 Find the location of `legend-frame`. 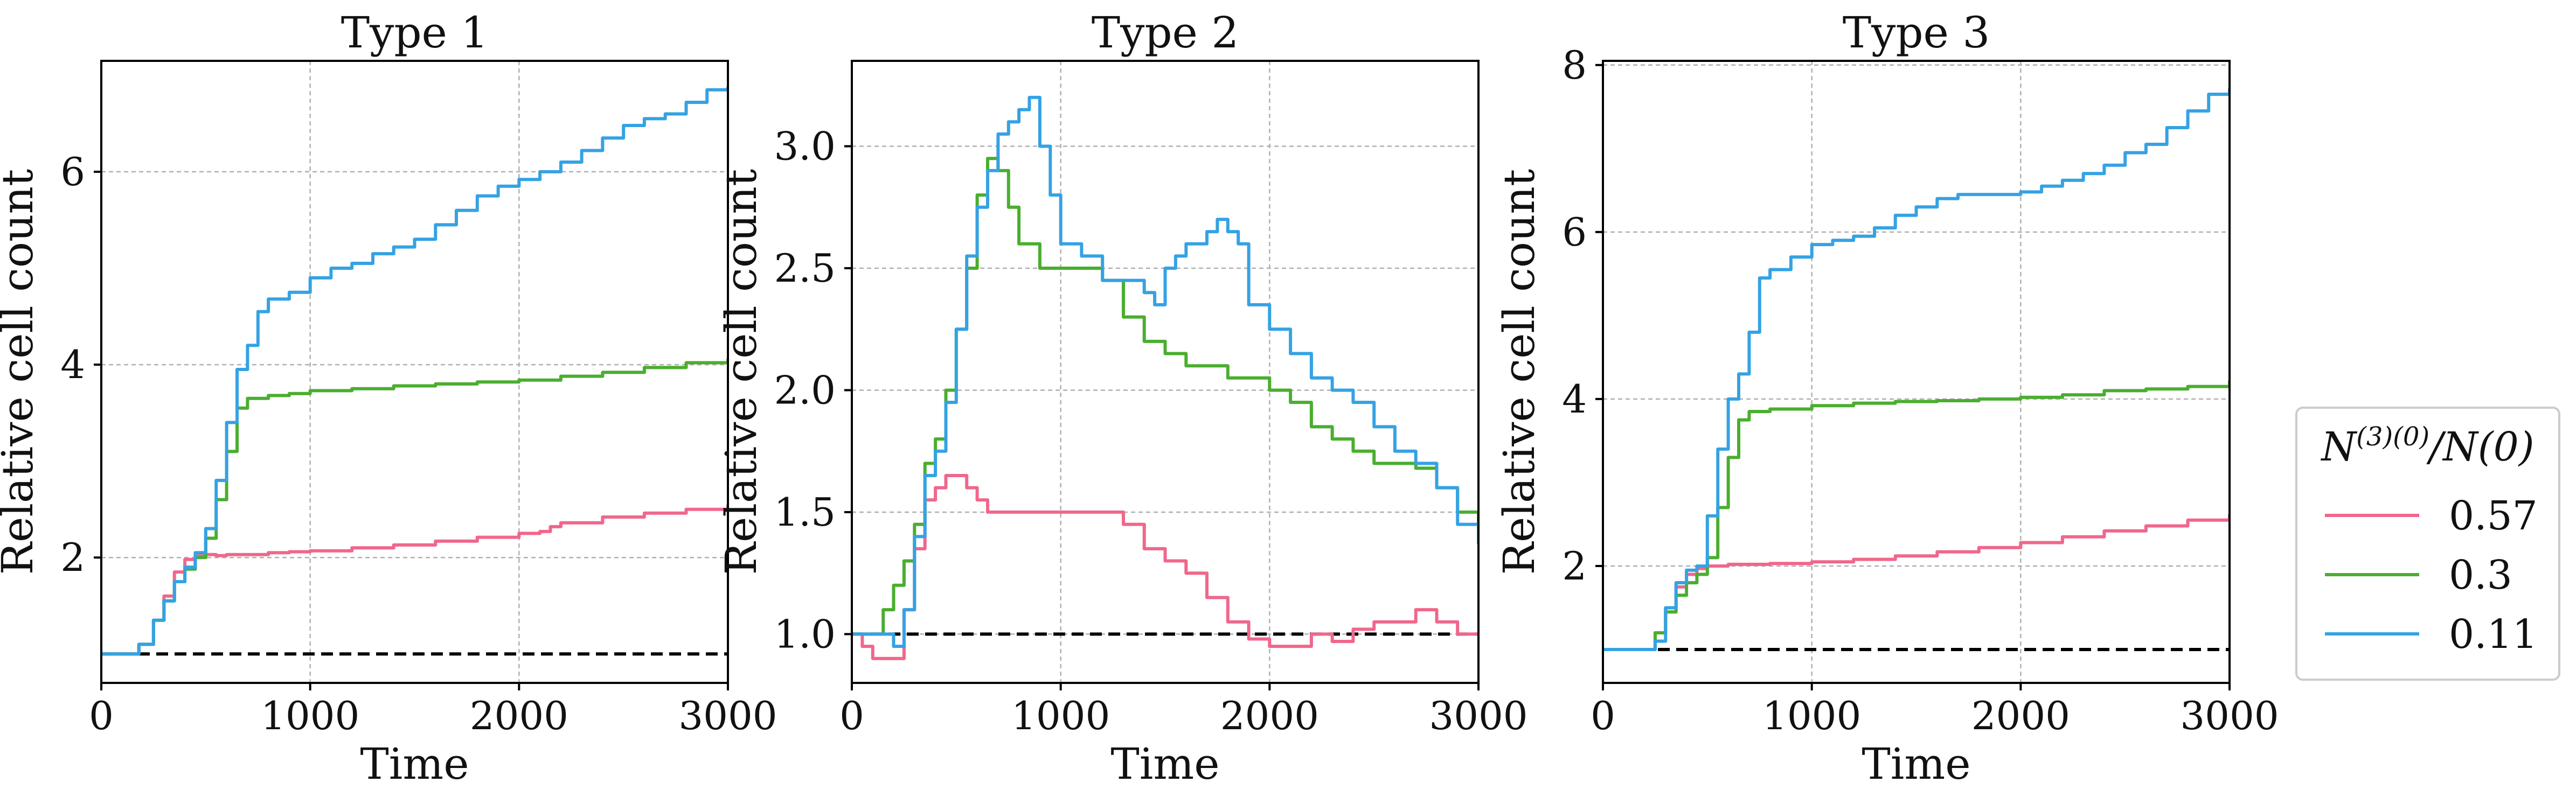

legend-frame is located at coordinates (2427, 544).